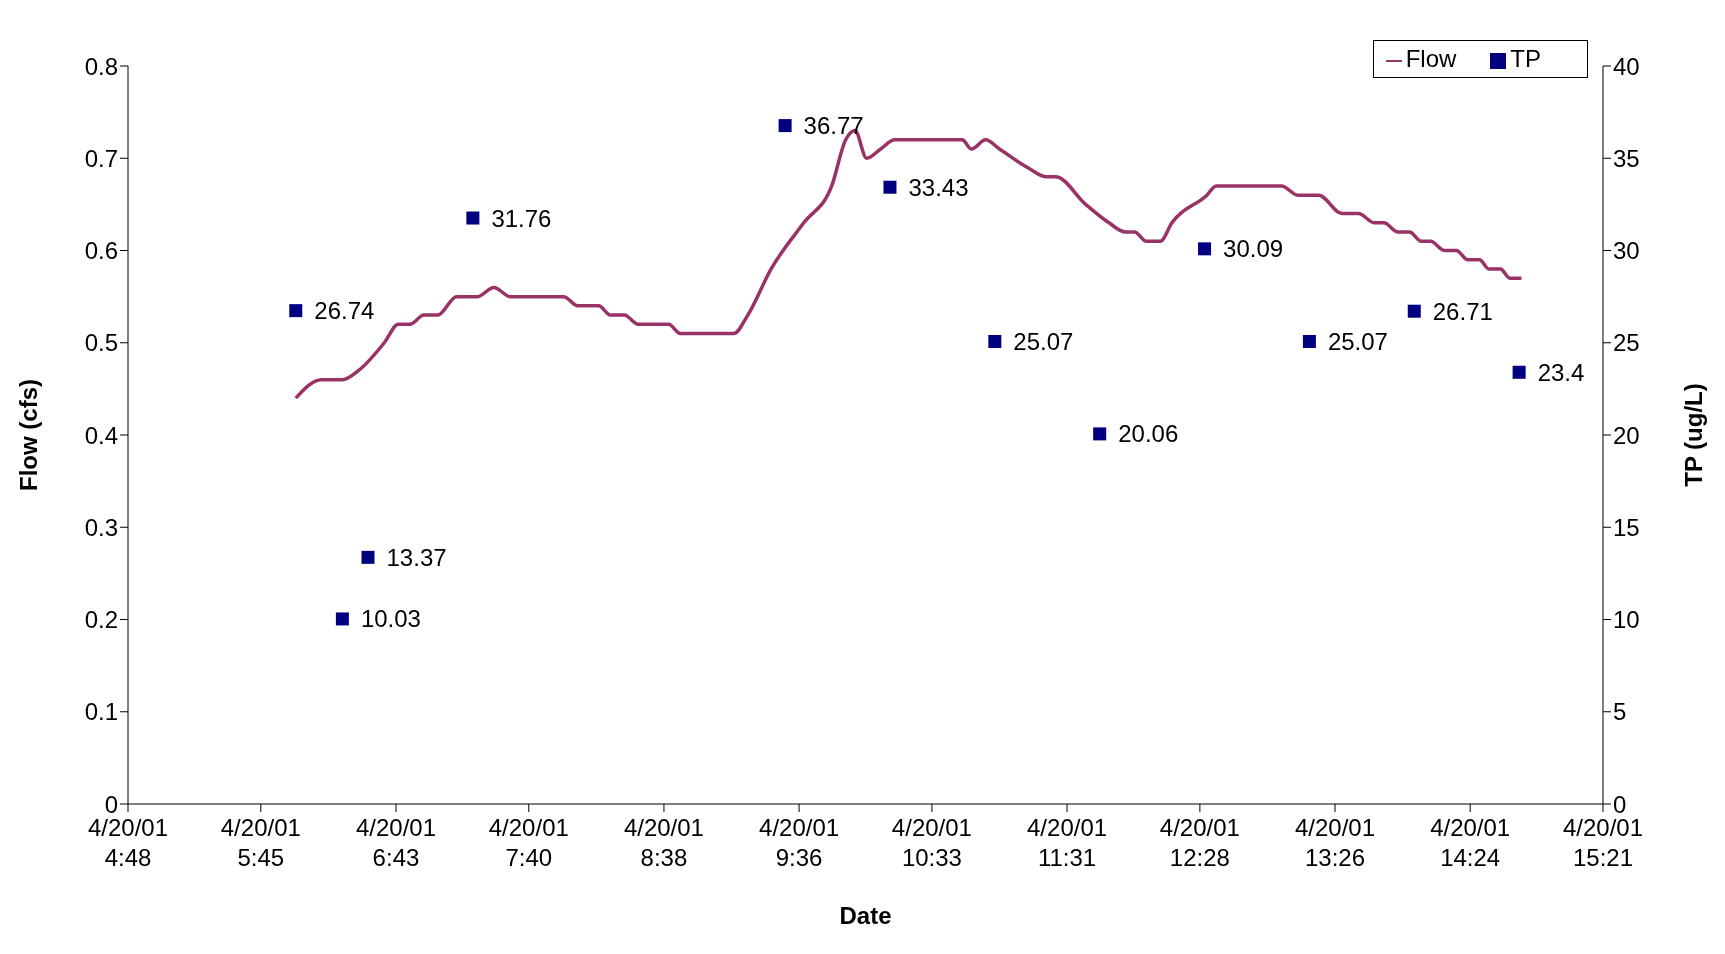  Describe the element at coordinates (101, 527) in the screenshot. I see `y-tick-label: 0.3` at that location.